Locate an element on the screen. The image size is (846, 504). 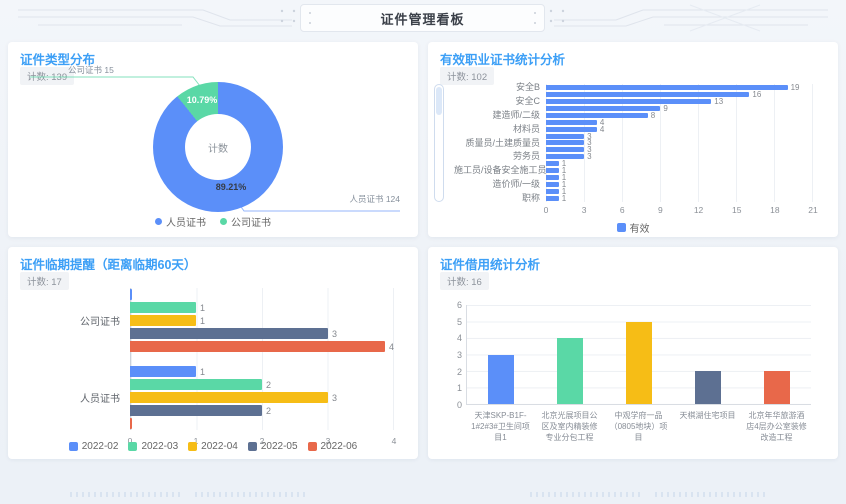
category-label: 建造师/二级 is located at coordinates (516, 114).